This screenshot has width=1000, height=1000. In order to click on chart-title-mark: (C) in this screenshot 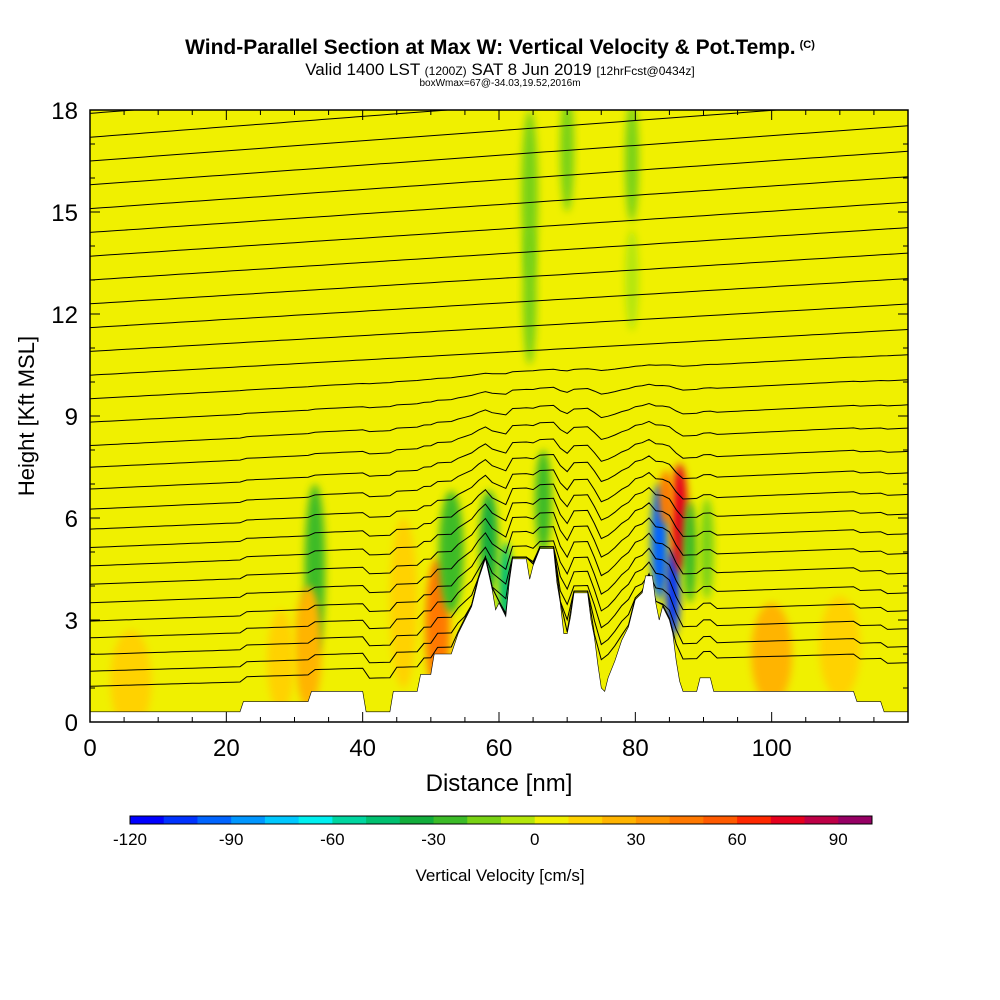, I will do `click(807, 45)`.